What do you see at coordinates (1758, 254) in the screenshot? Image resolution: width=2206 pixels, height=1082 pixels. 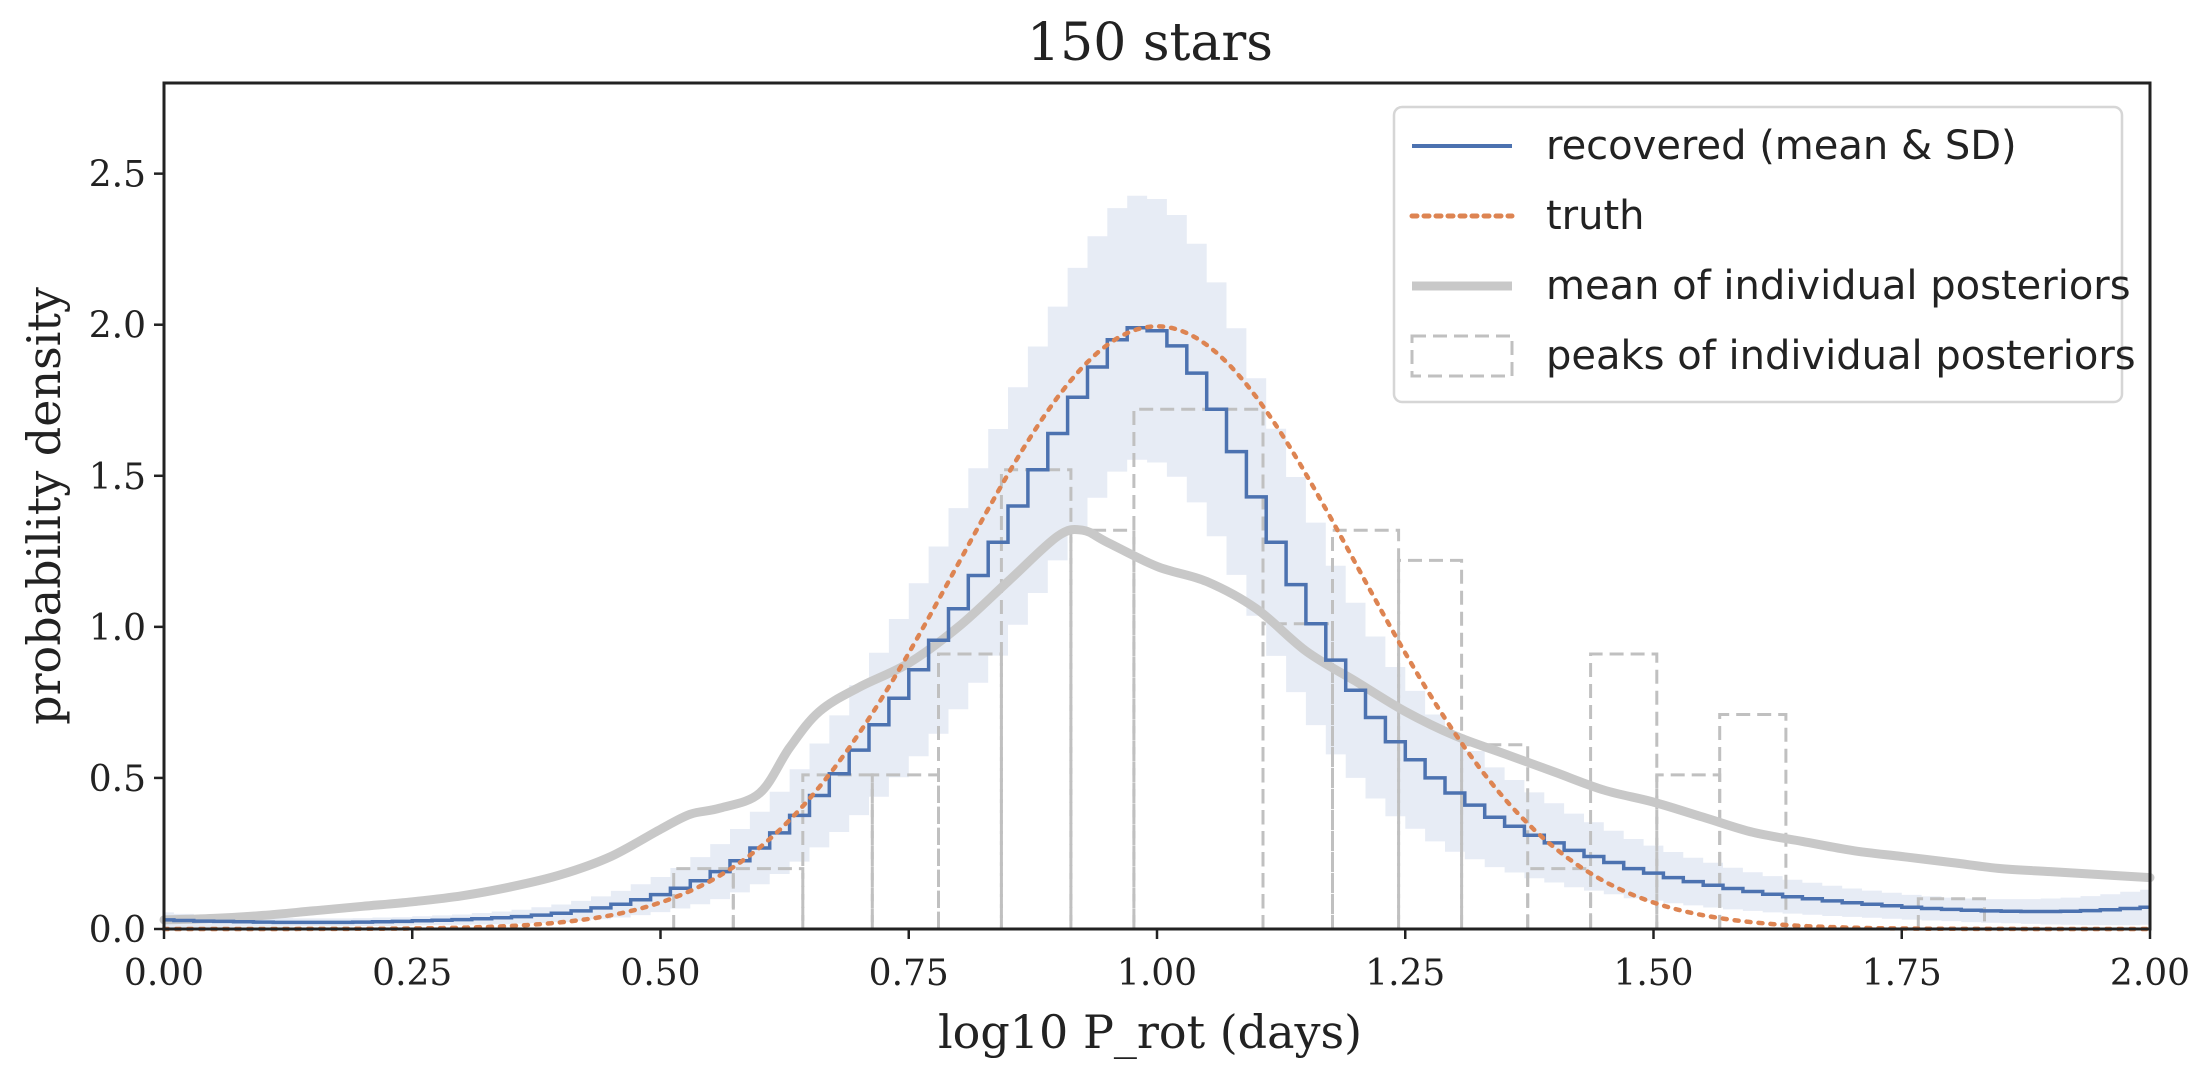 I see `legend-box` at bounding box center [1758, 254].